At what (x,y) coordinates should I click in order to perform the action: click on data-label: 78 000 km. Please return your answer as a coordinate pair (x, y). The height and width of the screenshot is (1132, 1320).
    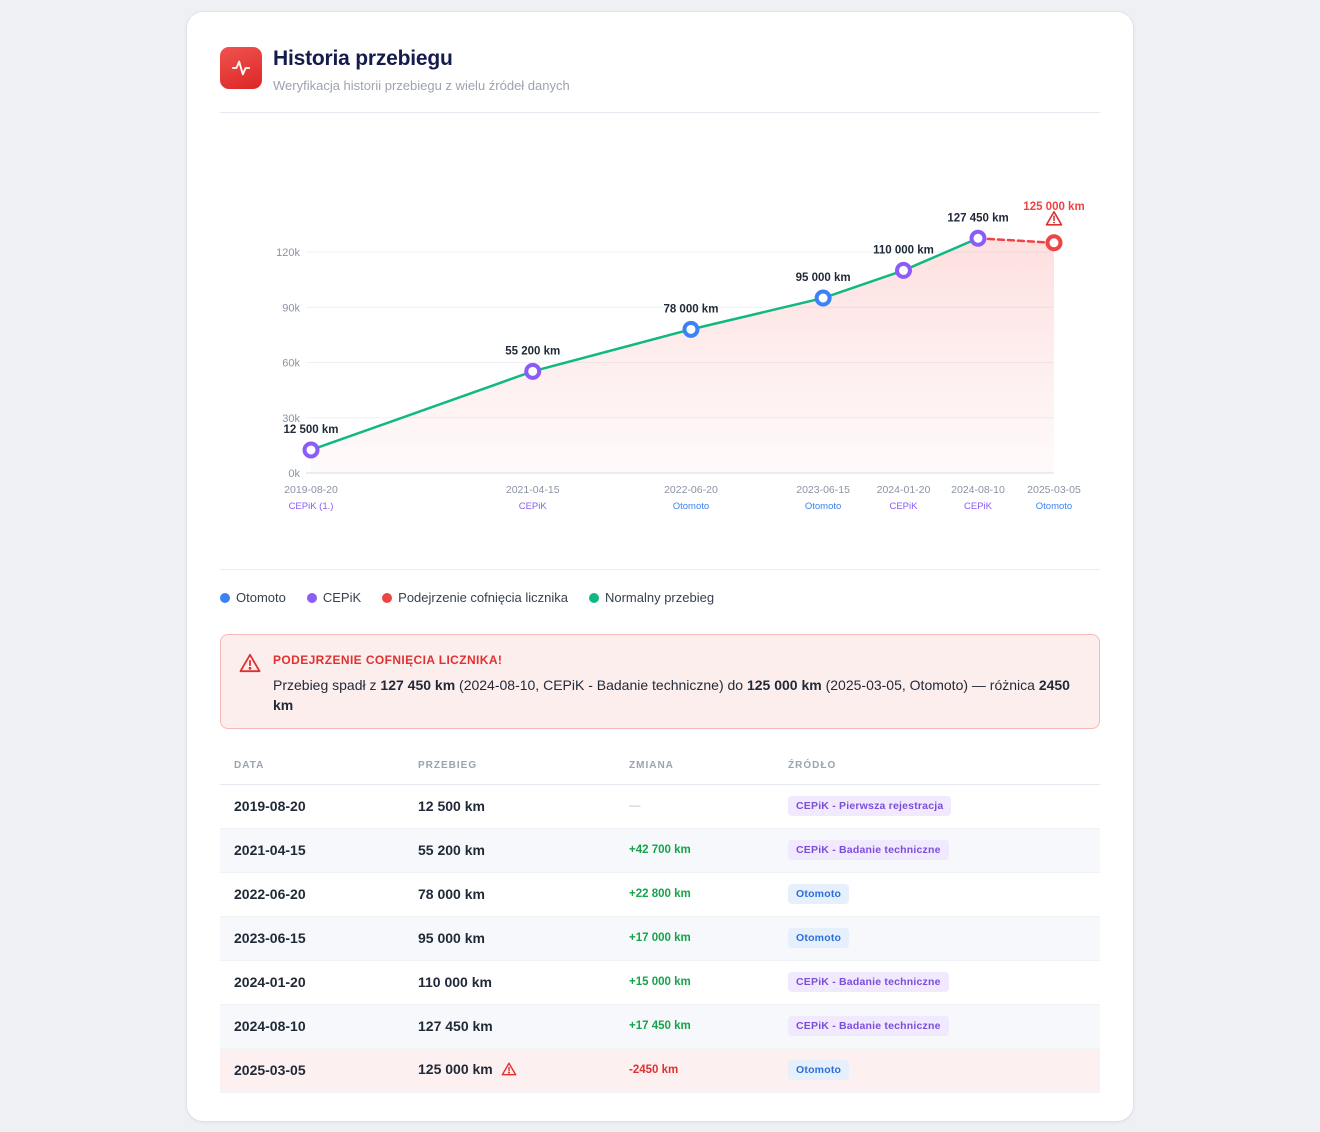
    Looking at the image, I should click on (690, 309).